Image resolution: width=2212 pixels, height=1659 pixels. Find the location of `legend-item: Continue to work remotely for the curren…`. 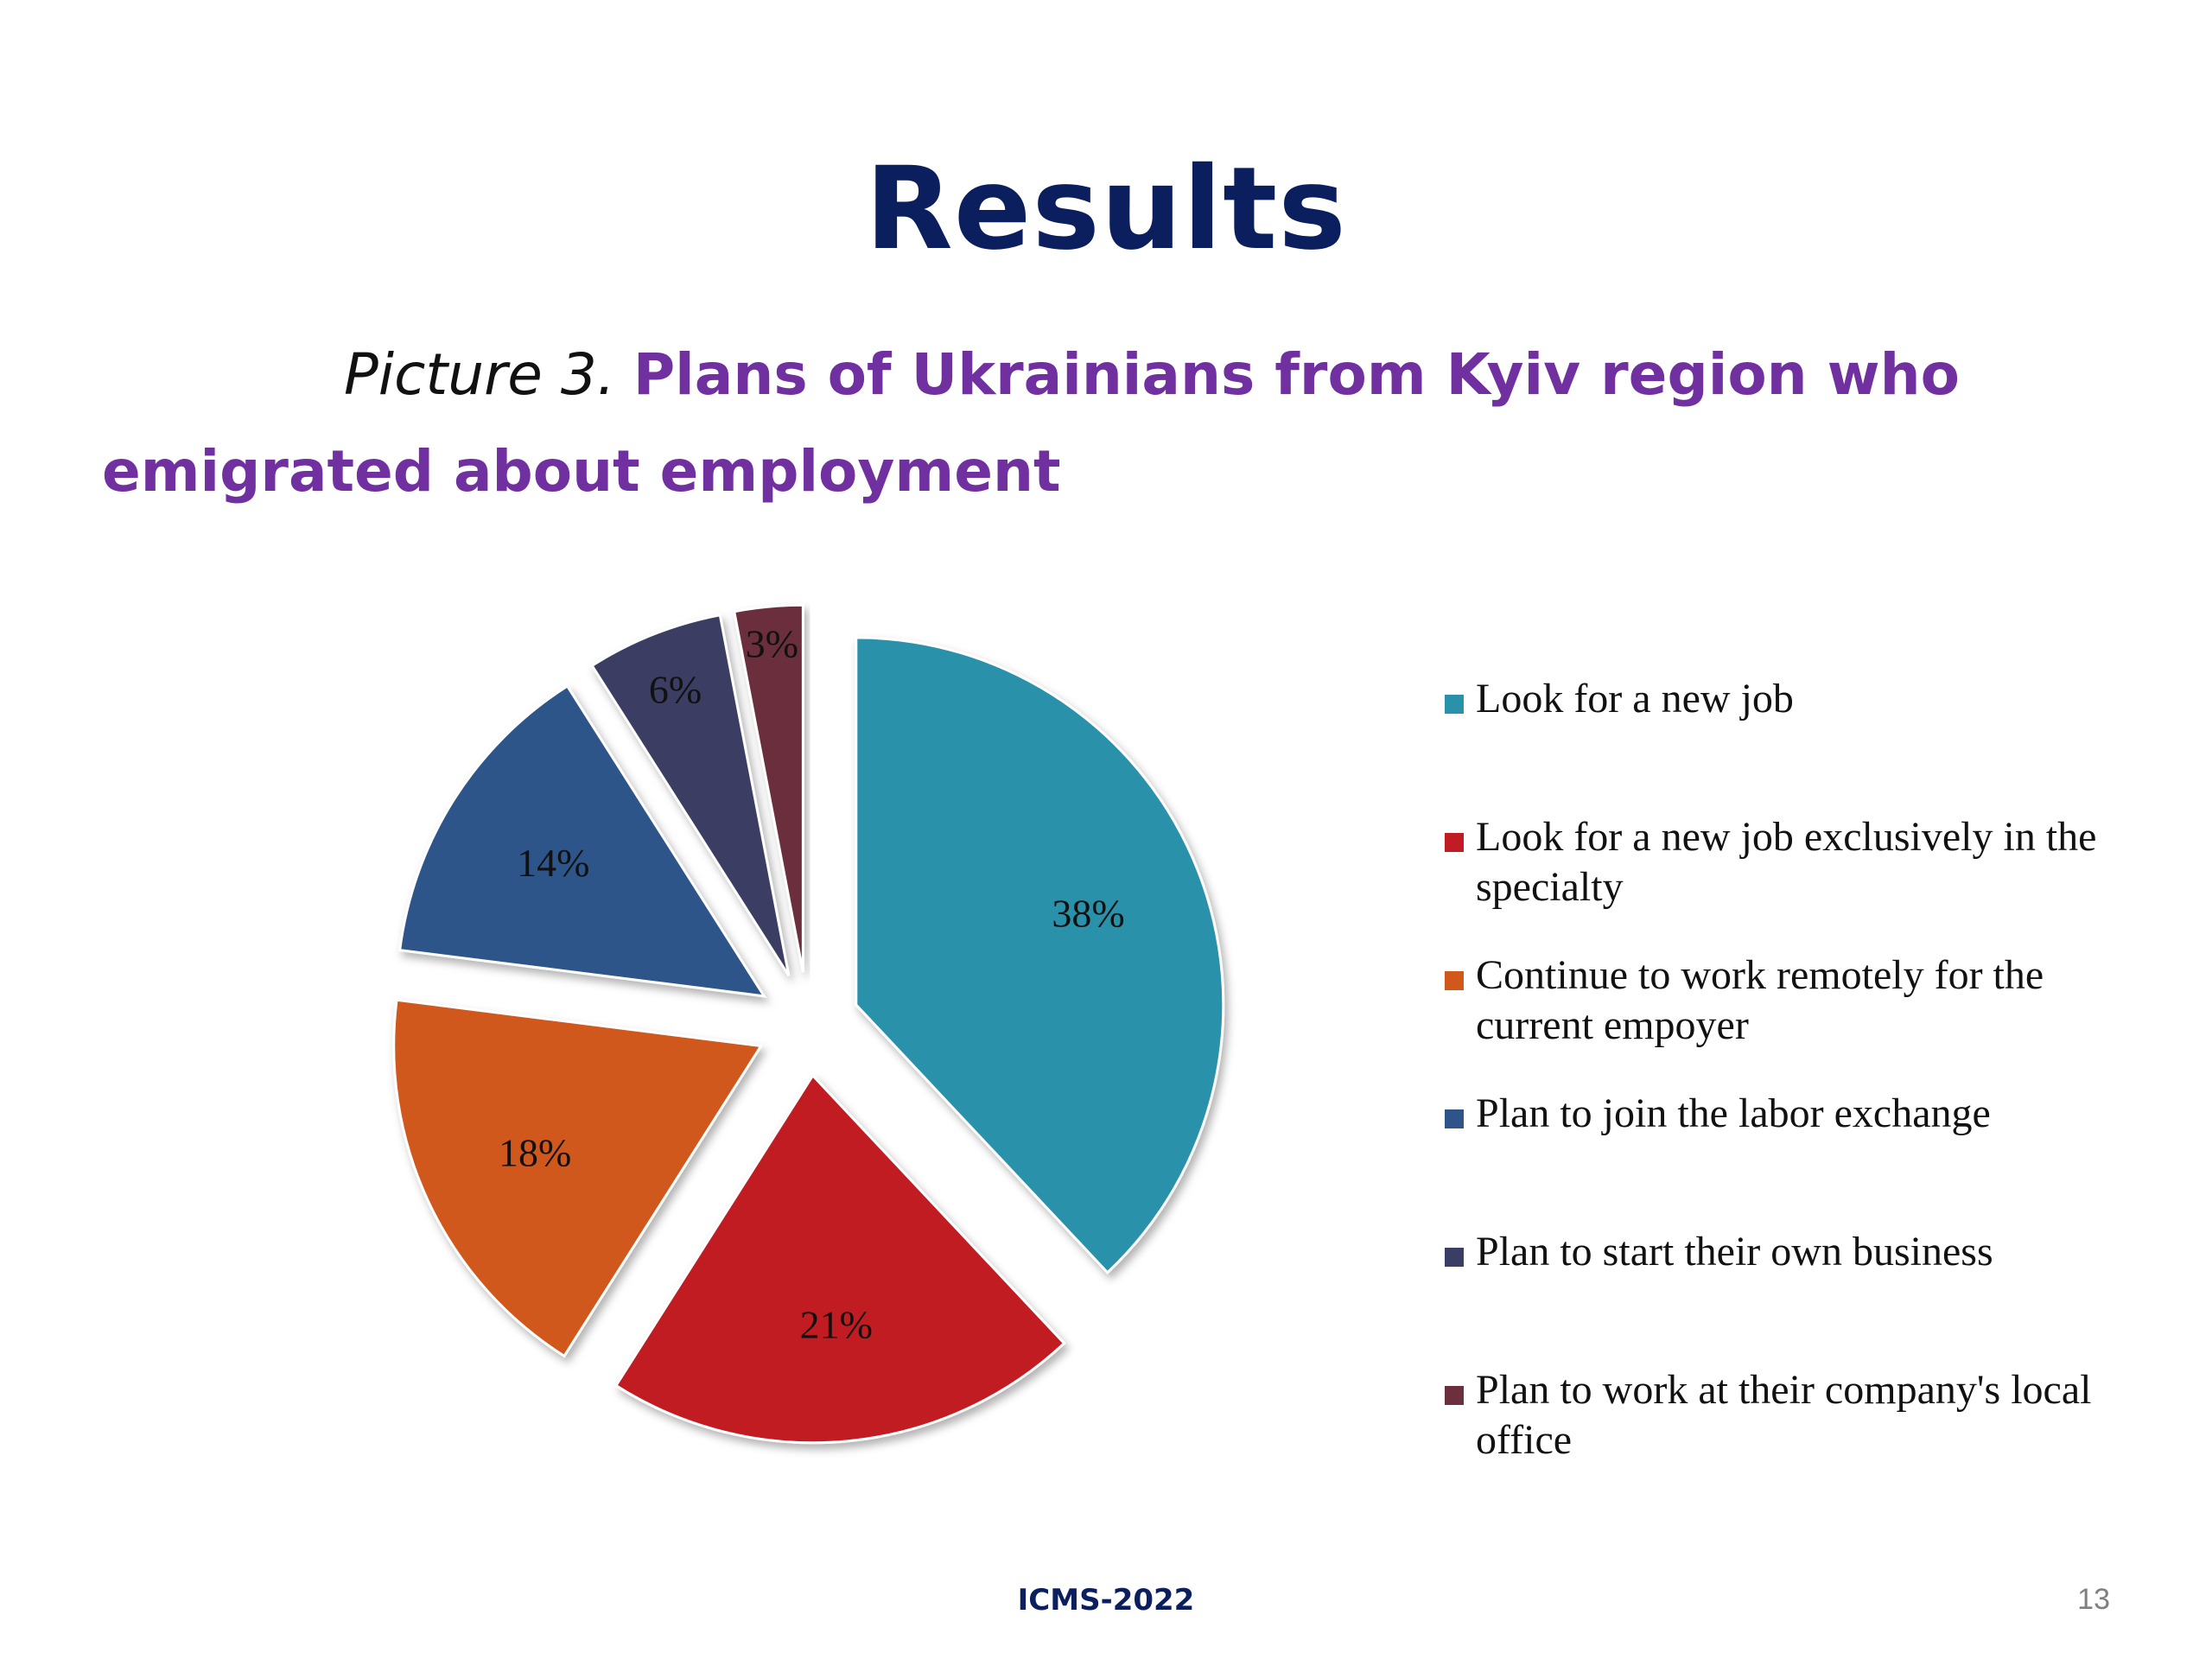

legend-item: Continue to work remotely for the curren… is located at coordinates (1782, 1000).